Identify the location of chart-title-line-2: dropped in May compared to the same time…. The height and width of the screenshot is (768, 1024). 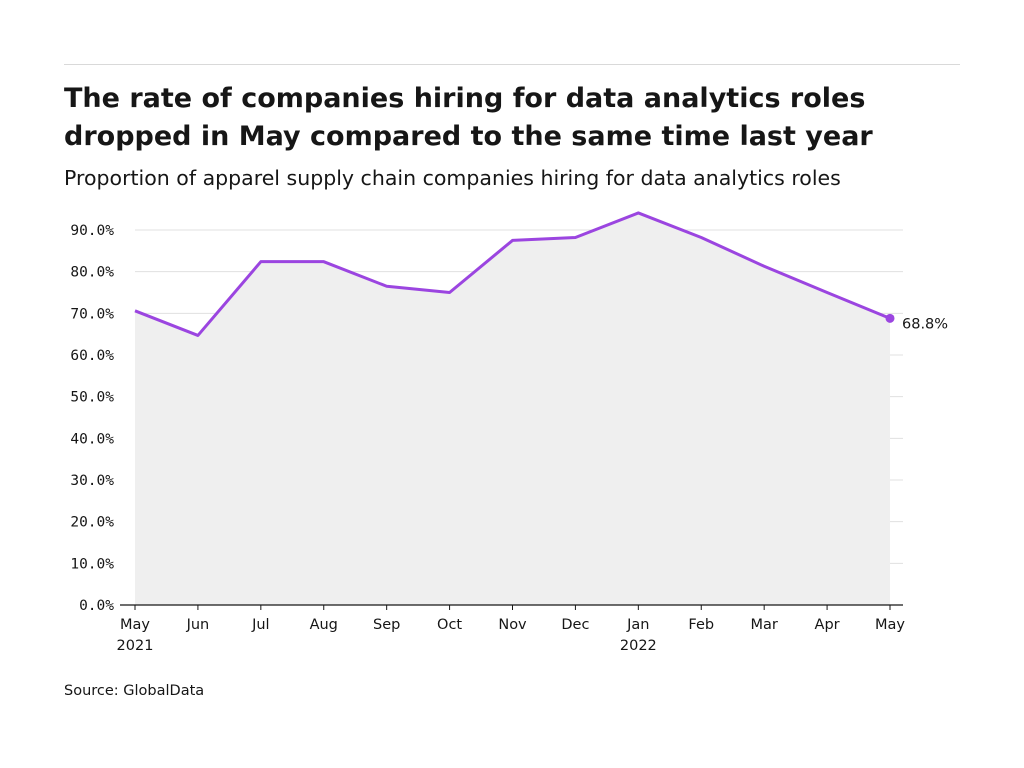
(468, 136).